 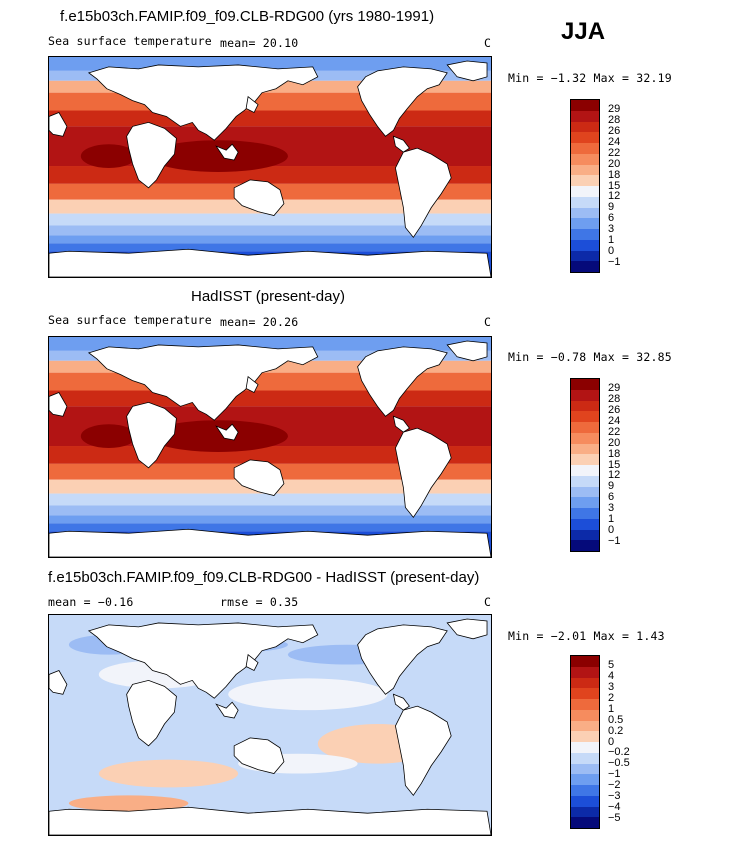 What do you see at coordinates (590, 78) in the screenshot?
I see `panel1-minmax: Min = −1.32 Max = 32.19` at bounding box center [590, 78].